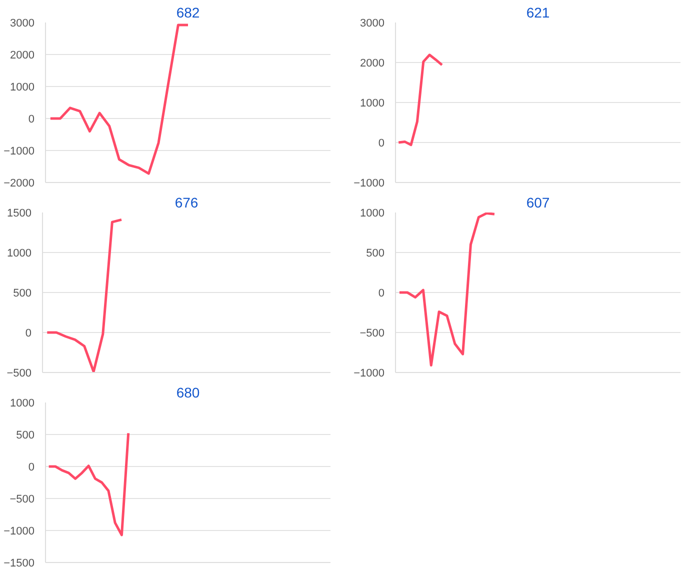 This screenshot has height=576, width=700. I want to click on y-tick-label: 1500, so click(19, 214).